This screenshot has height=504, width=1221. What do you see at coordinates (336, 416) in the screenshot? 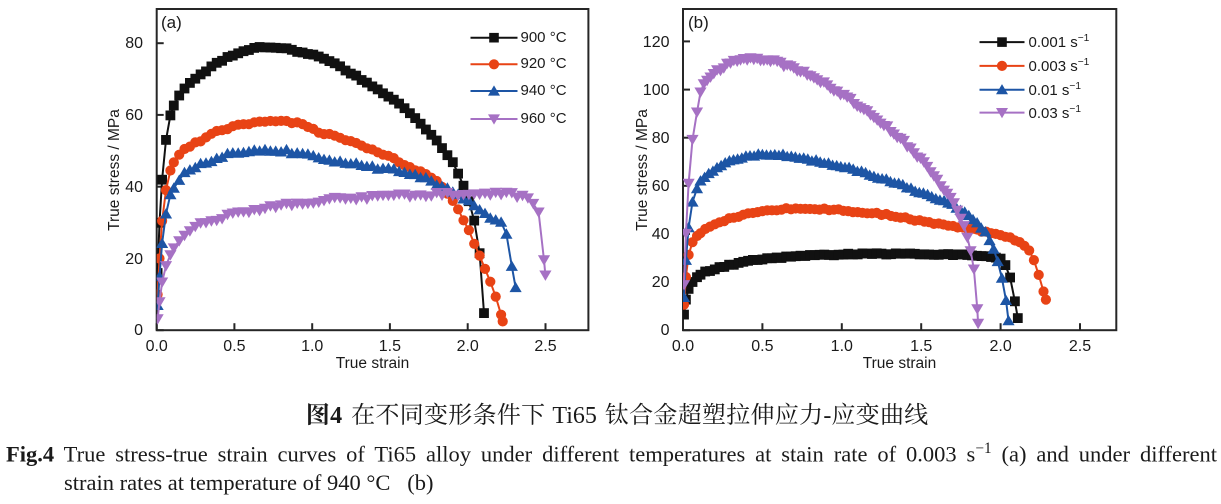
I see `svg-text: 4` at bounding box center [336, 416].